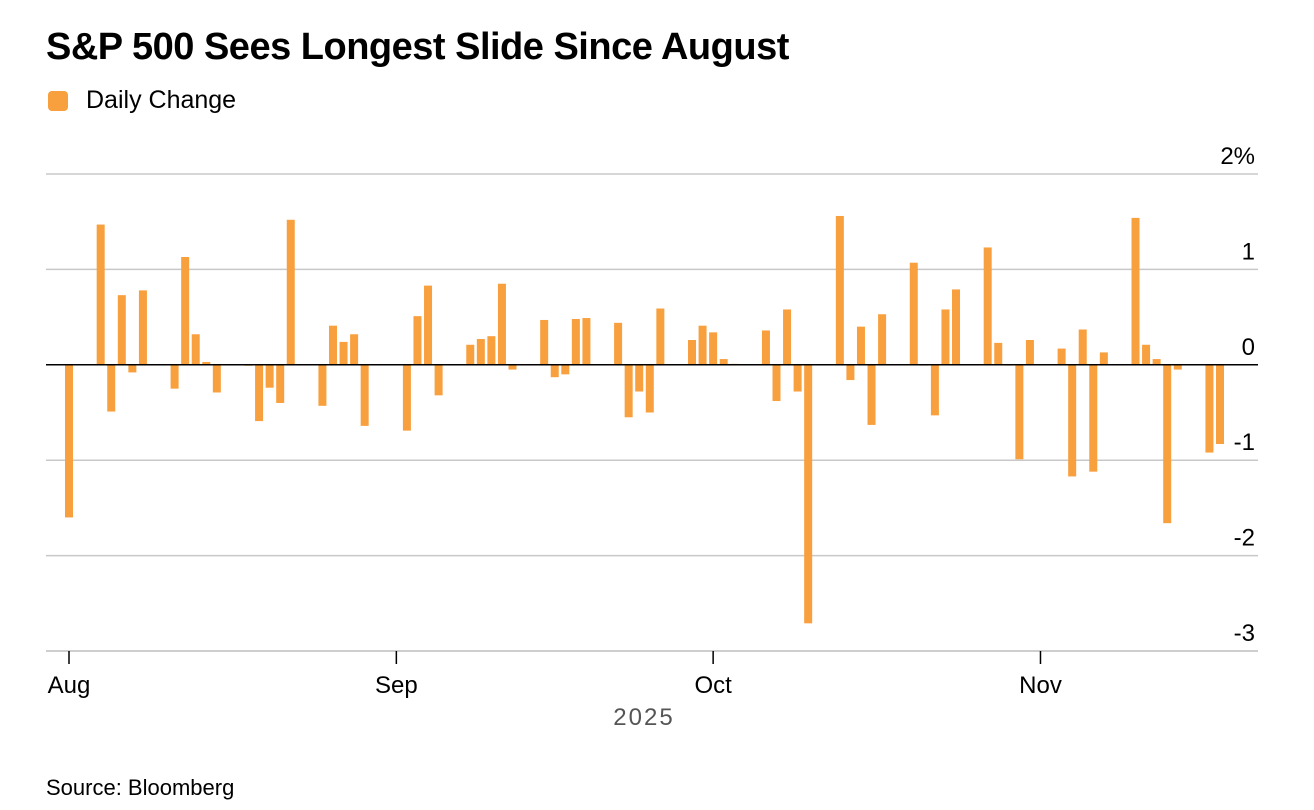 The height and width of the screenshot is (810, 1314). Describe the element at coordinates (1244, 538) in the screenshot. I see `y-tick-label: -2` at that location.